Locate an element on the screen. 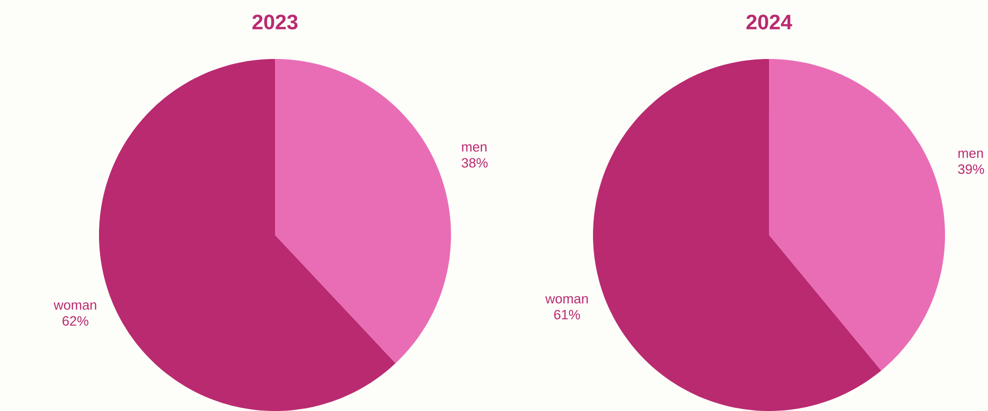 This screenshot has width=988, height=411. data-label: 61% is located at coordinates (567, 315).